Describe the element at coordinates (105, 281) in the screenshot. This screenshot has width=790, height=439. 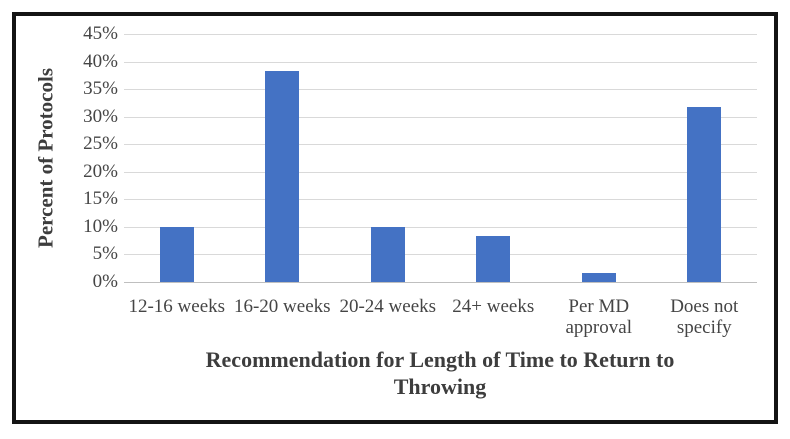
I see `y-tick-label: 0%` at that location.